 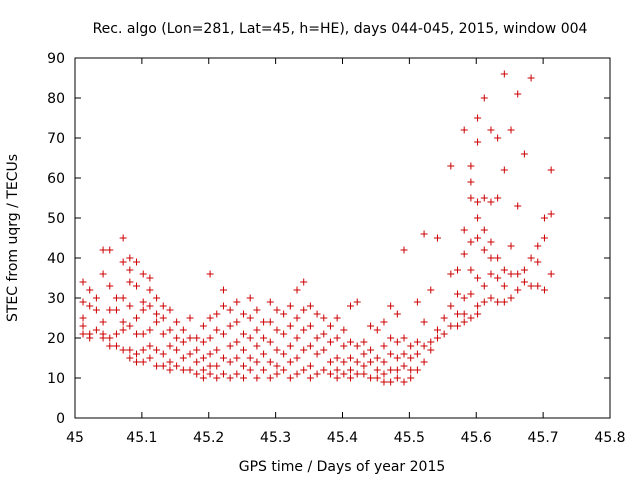 What do you see at coordinates (60, 419) in the screenshot?
I see `y-tick-label: 0` at bounding box center [60, 419].